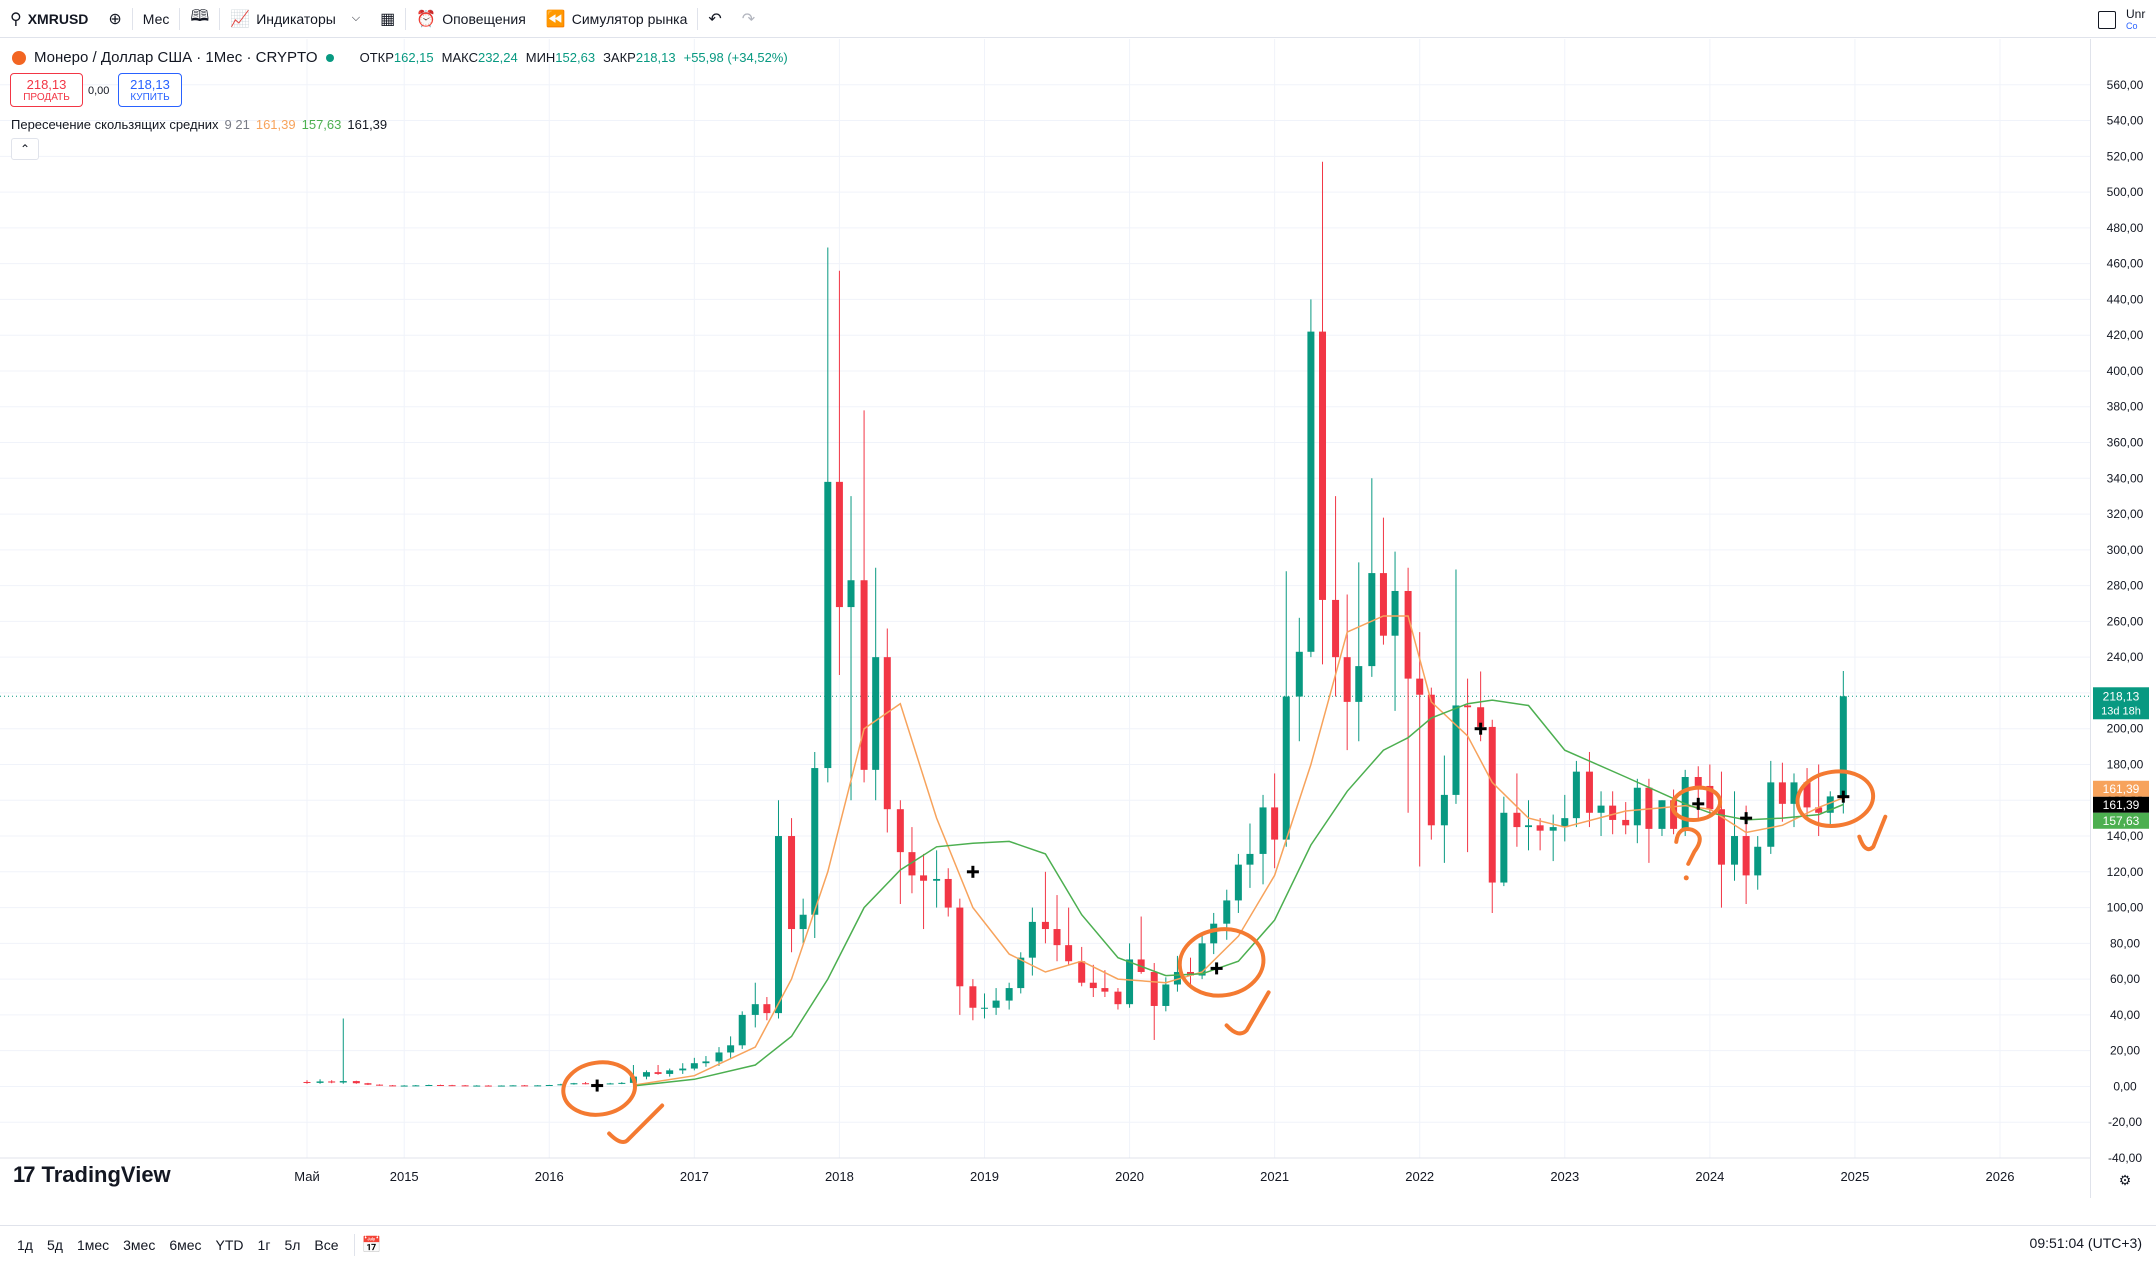 The height and width of the screenshot is (1263, 2156). What do you see at coordinates (326, 1244) in the screenshot?
I see `range-button: Все` at bounding box center [326, 1244].